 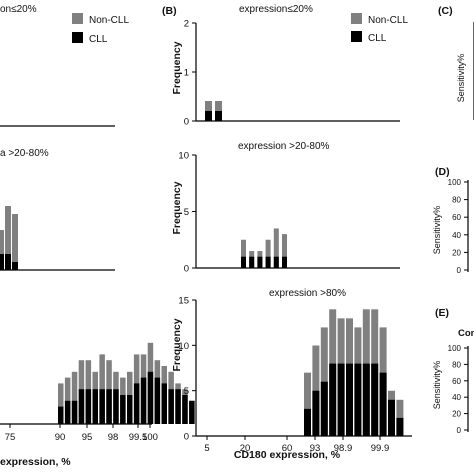 I want to click on legend-a-non-cll-swatch, so click(x=77, y=18).